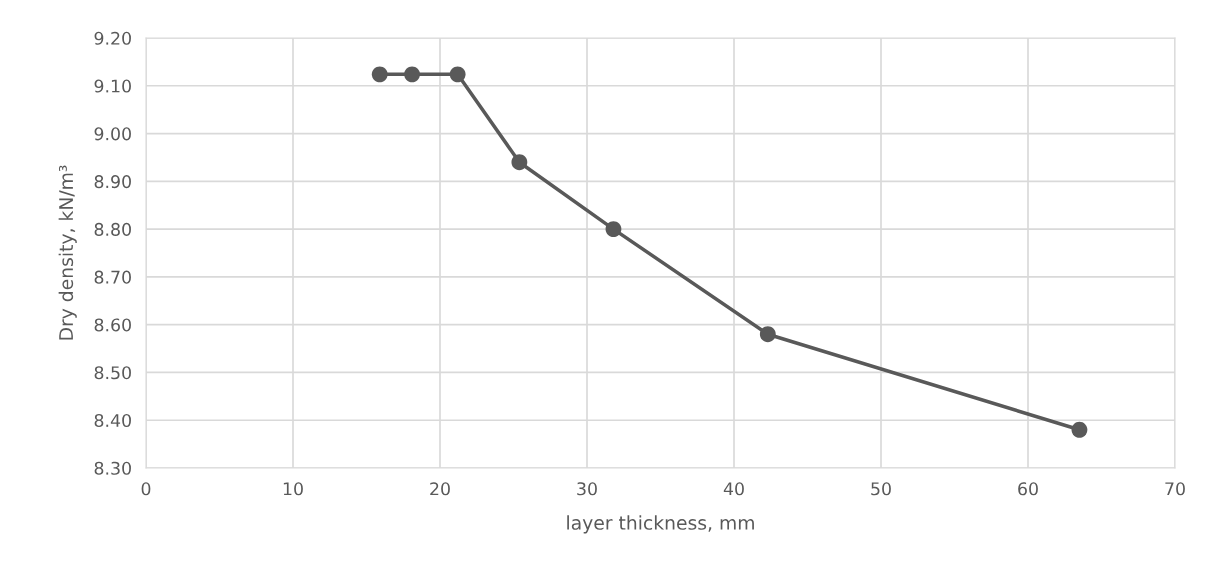 This screenshot has height=582, width=1207. What do you see at coordinates (112, 229) in the screenshot?
I see `y-tick-label: 8.80` at bounding box center [112, 229].